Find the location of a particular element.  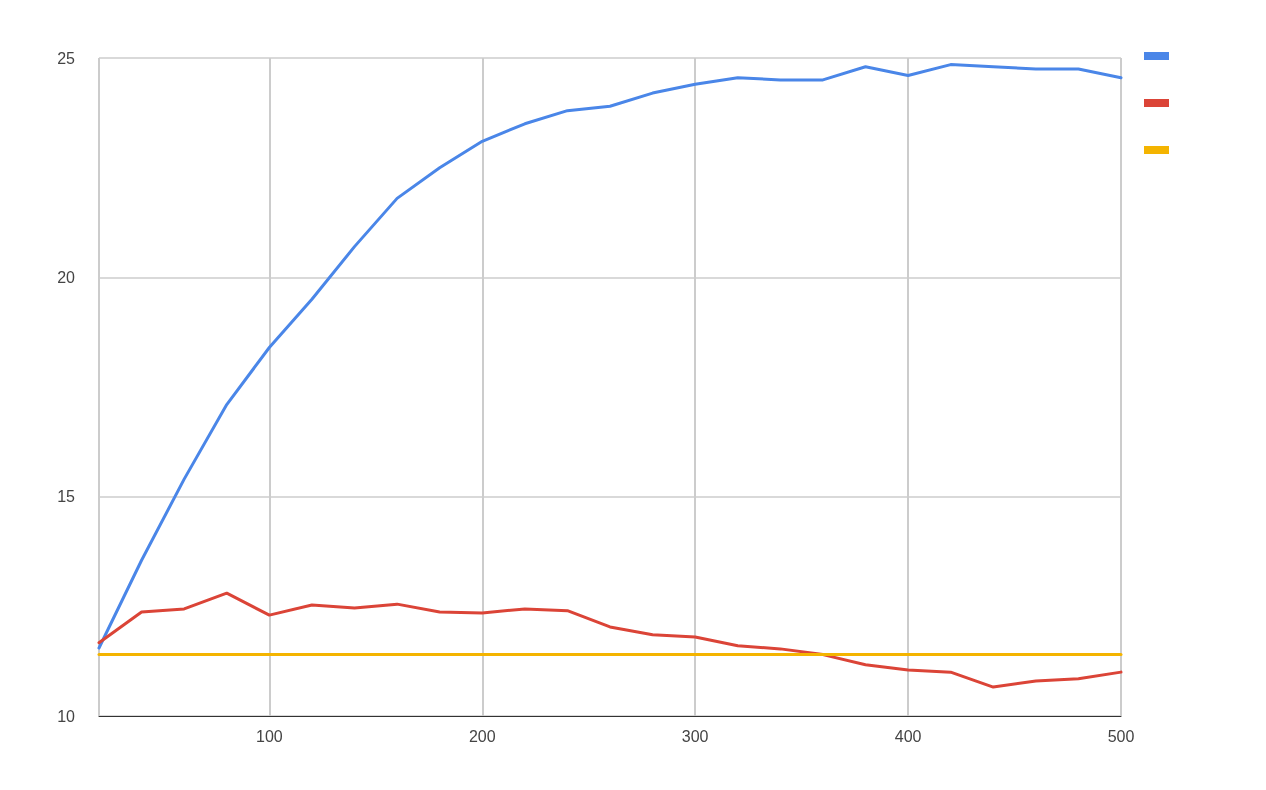

x-tick-label: 300 is located at coordinates (695, 736).